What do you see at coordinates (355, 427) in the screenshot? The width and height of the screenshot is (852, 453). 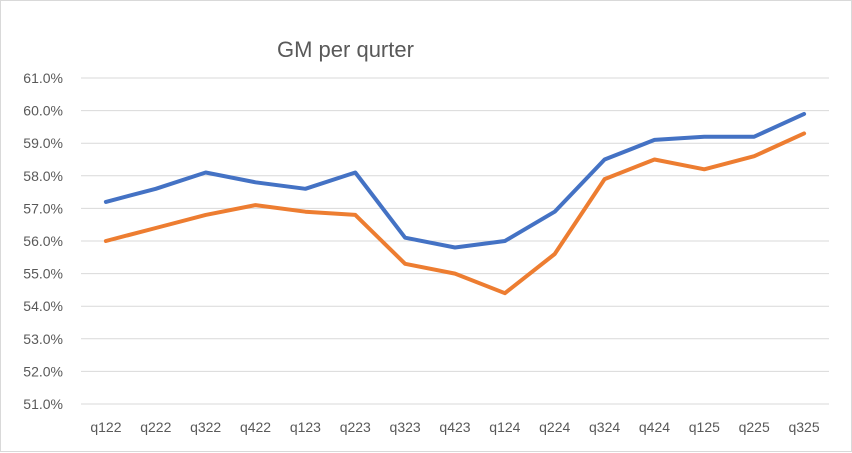 I see `x-tick-label: q223` at bounding box center [355, 427].